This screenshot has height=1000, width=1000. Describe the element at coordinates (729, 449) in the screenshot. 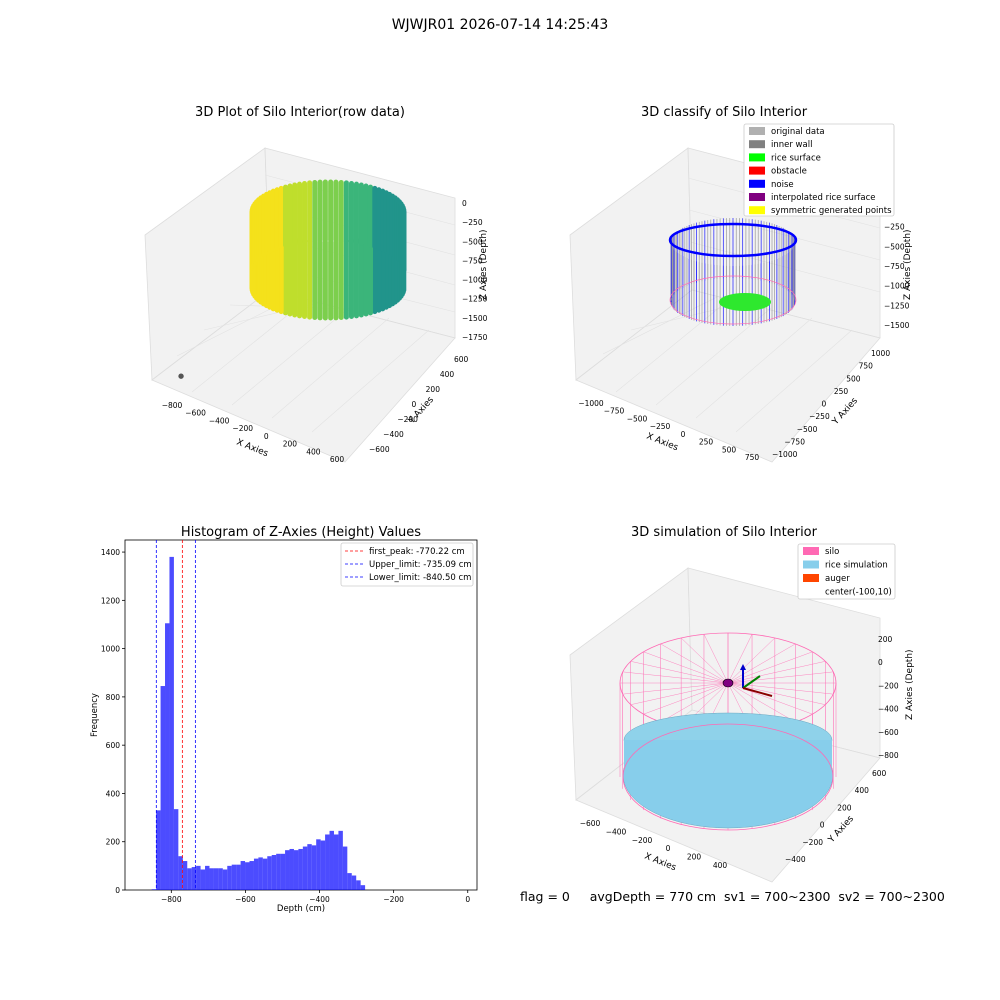

I see `classify-x-tick-label: 500` at that location.